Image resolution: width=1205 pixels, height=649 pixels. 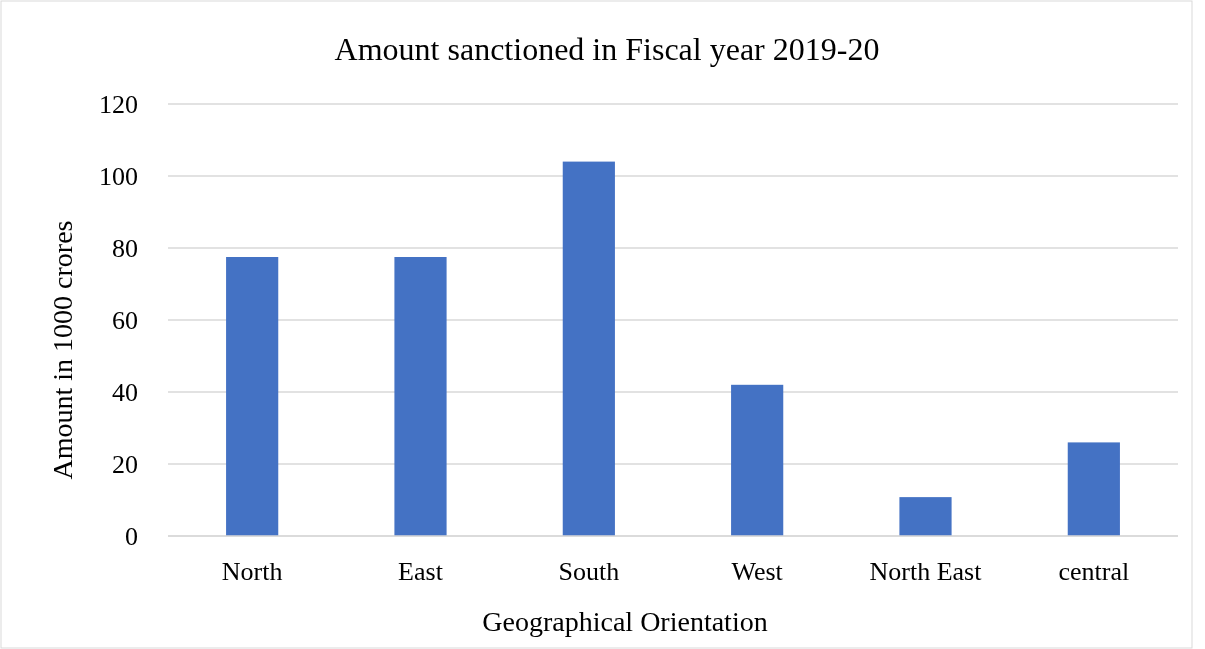 What do you see at coordinates (421, 571) in the screenshot?
I see `x-tick-label: East` at bounding box center [421, 571].